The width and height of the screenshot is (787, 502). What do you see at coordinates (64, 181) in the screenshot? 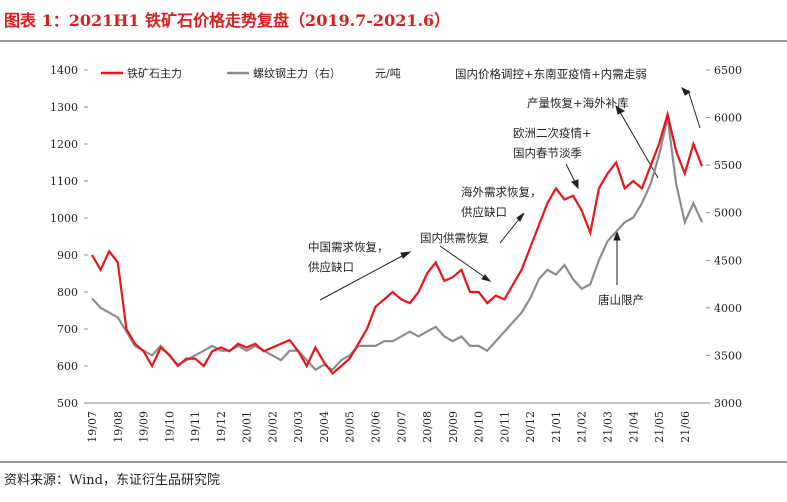
I see `y-tick-label: 1100` at bounding box center [64, 181].